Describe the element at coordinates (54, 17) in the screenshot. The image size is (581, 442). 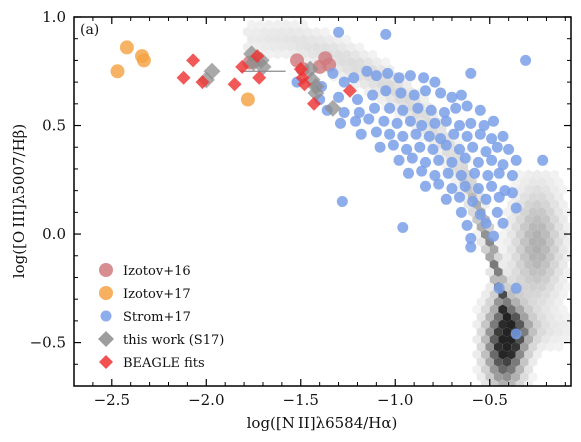
I see `y-tick-label: 1.0` at that location.